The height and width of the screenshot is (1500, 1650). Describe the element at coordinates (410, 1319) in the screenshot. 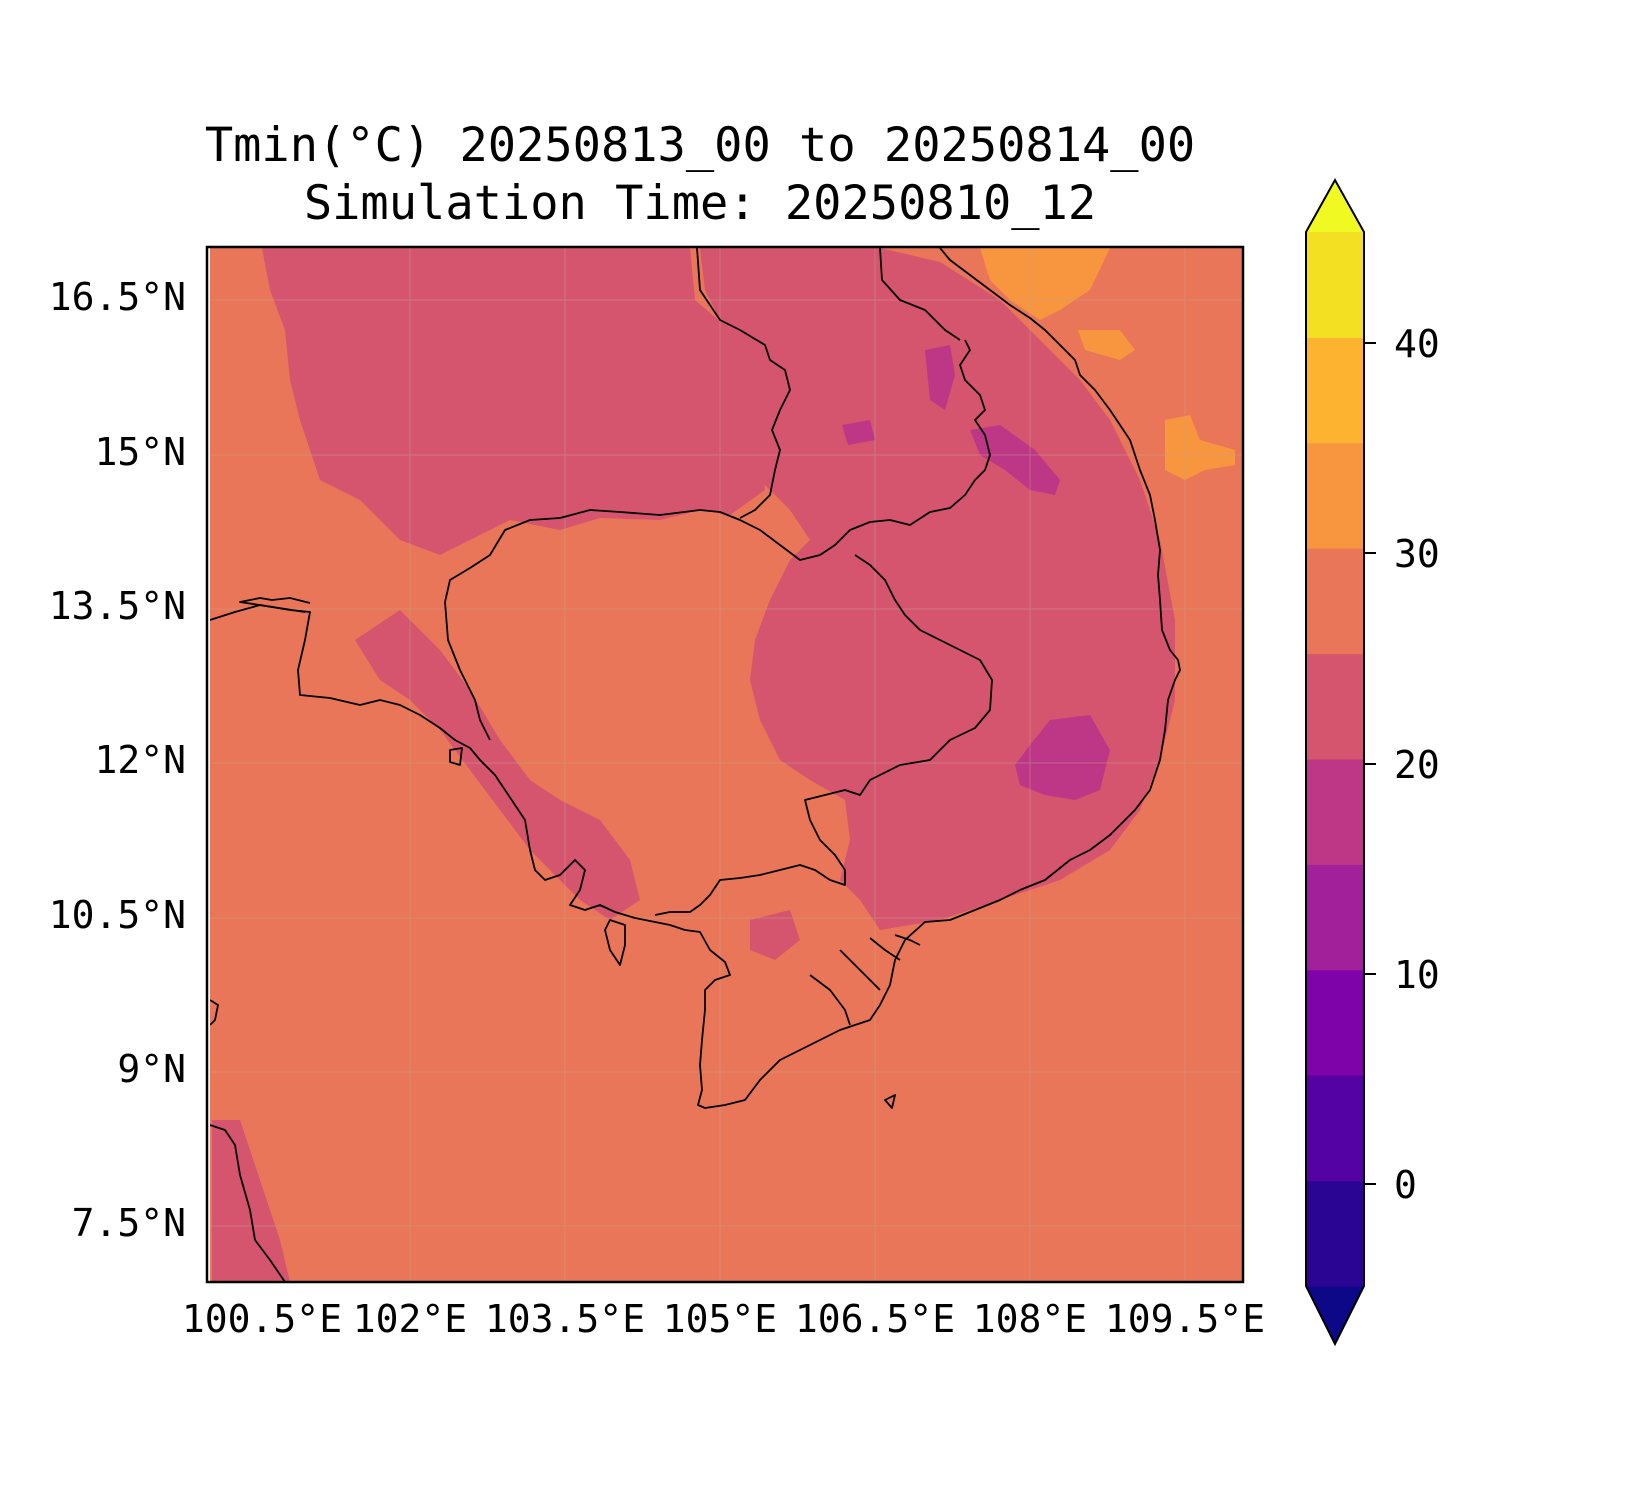

I see `lon-label-102: 102°E` at that location.